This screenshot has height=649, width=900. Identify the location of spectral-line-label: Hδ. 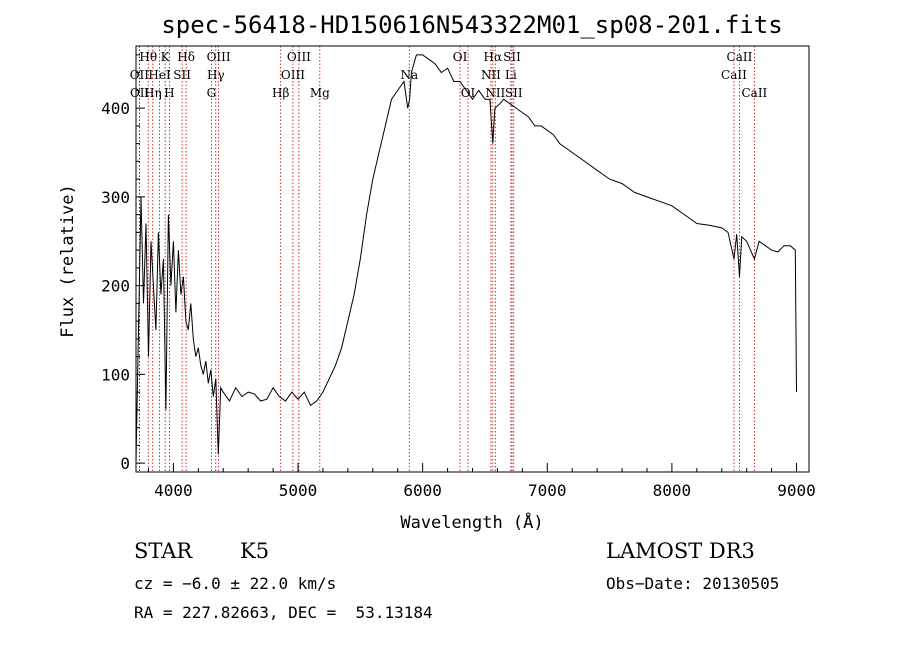
(186, 57).